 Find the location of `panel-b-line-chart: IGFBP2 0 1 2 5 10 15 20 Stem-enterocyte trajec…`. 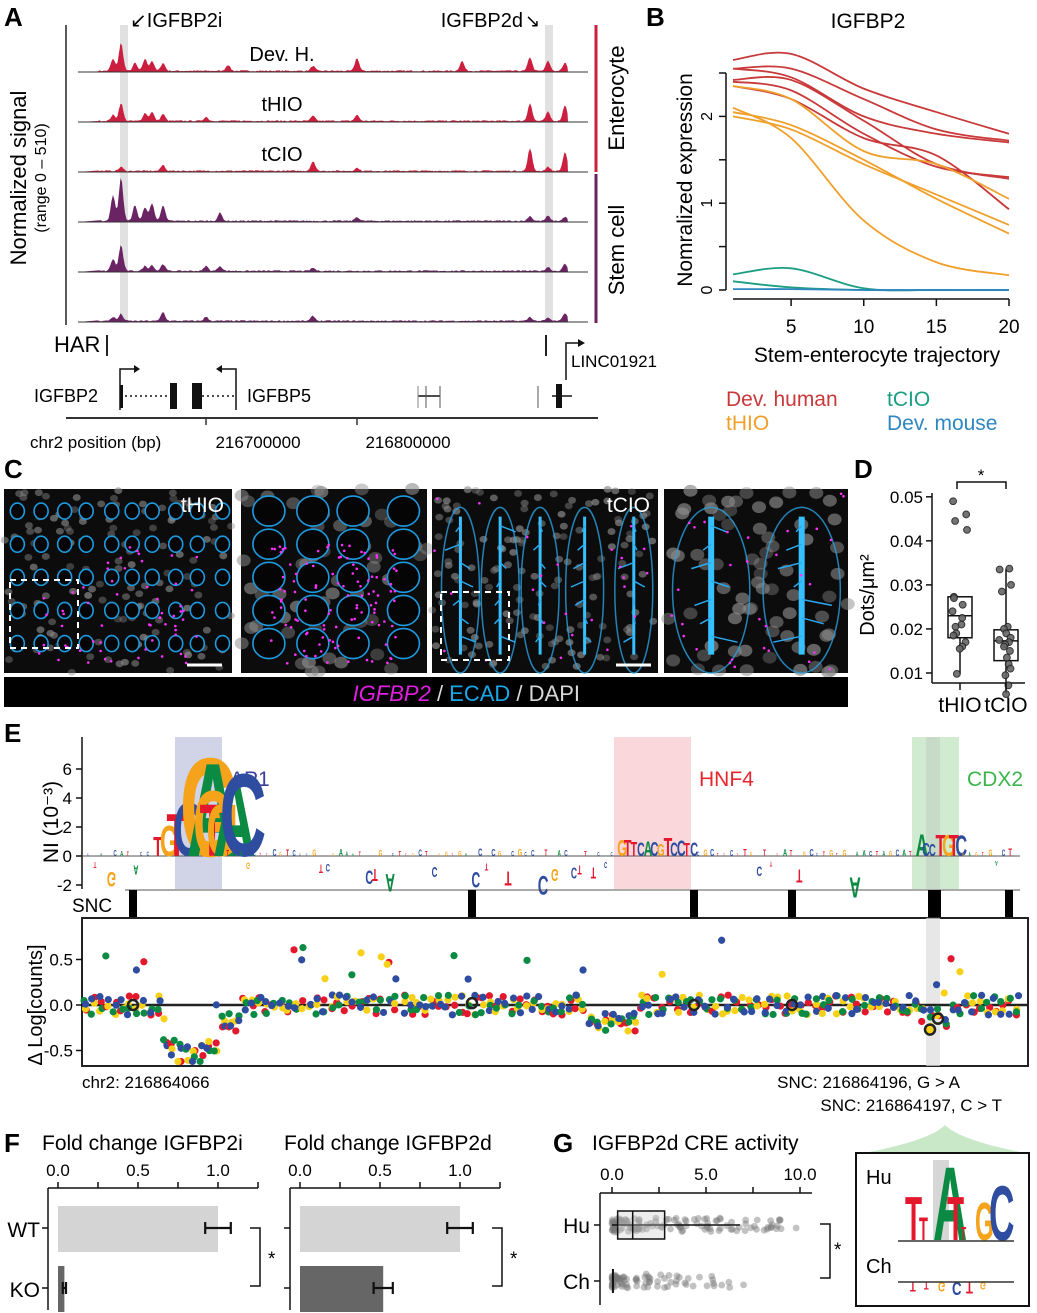

panel-b-line-chart: IGFBP2 0 1 2 5 10 15 20 Stem-enterocyte trajec… is located at coordinates (847, 222).